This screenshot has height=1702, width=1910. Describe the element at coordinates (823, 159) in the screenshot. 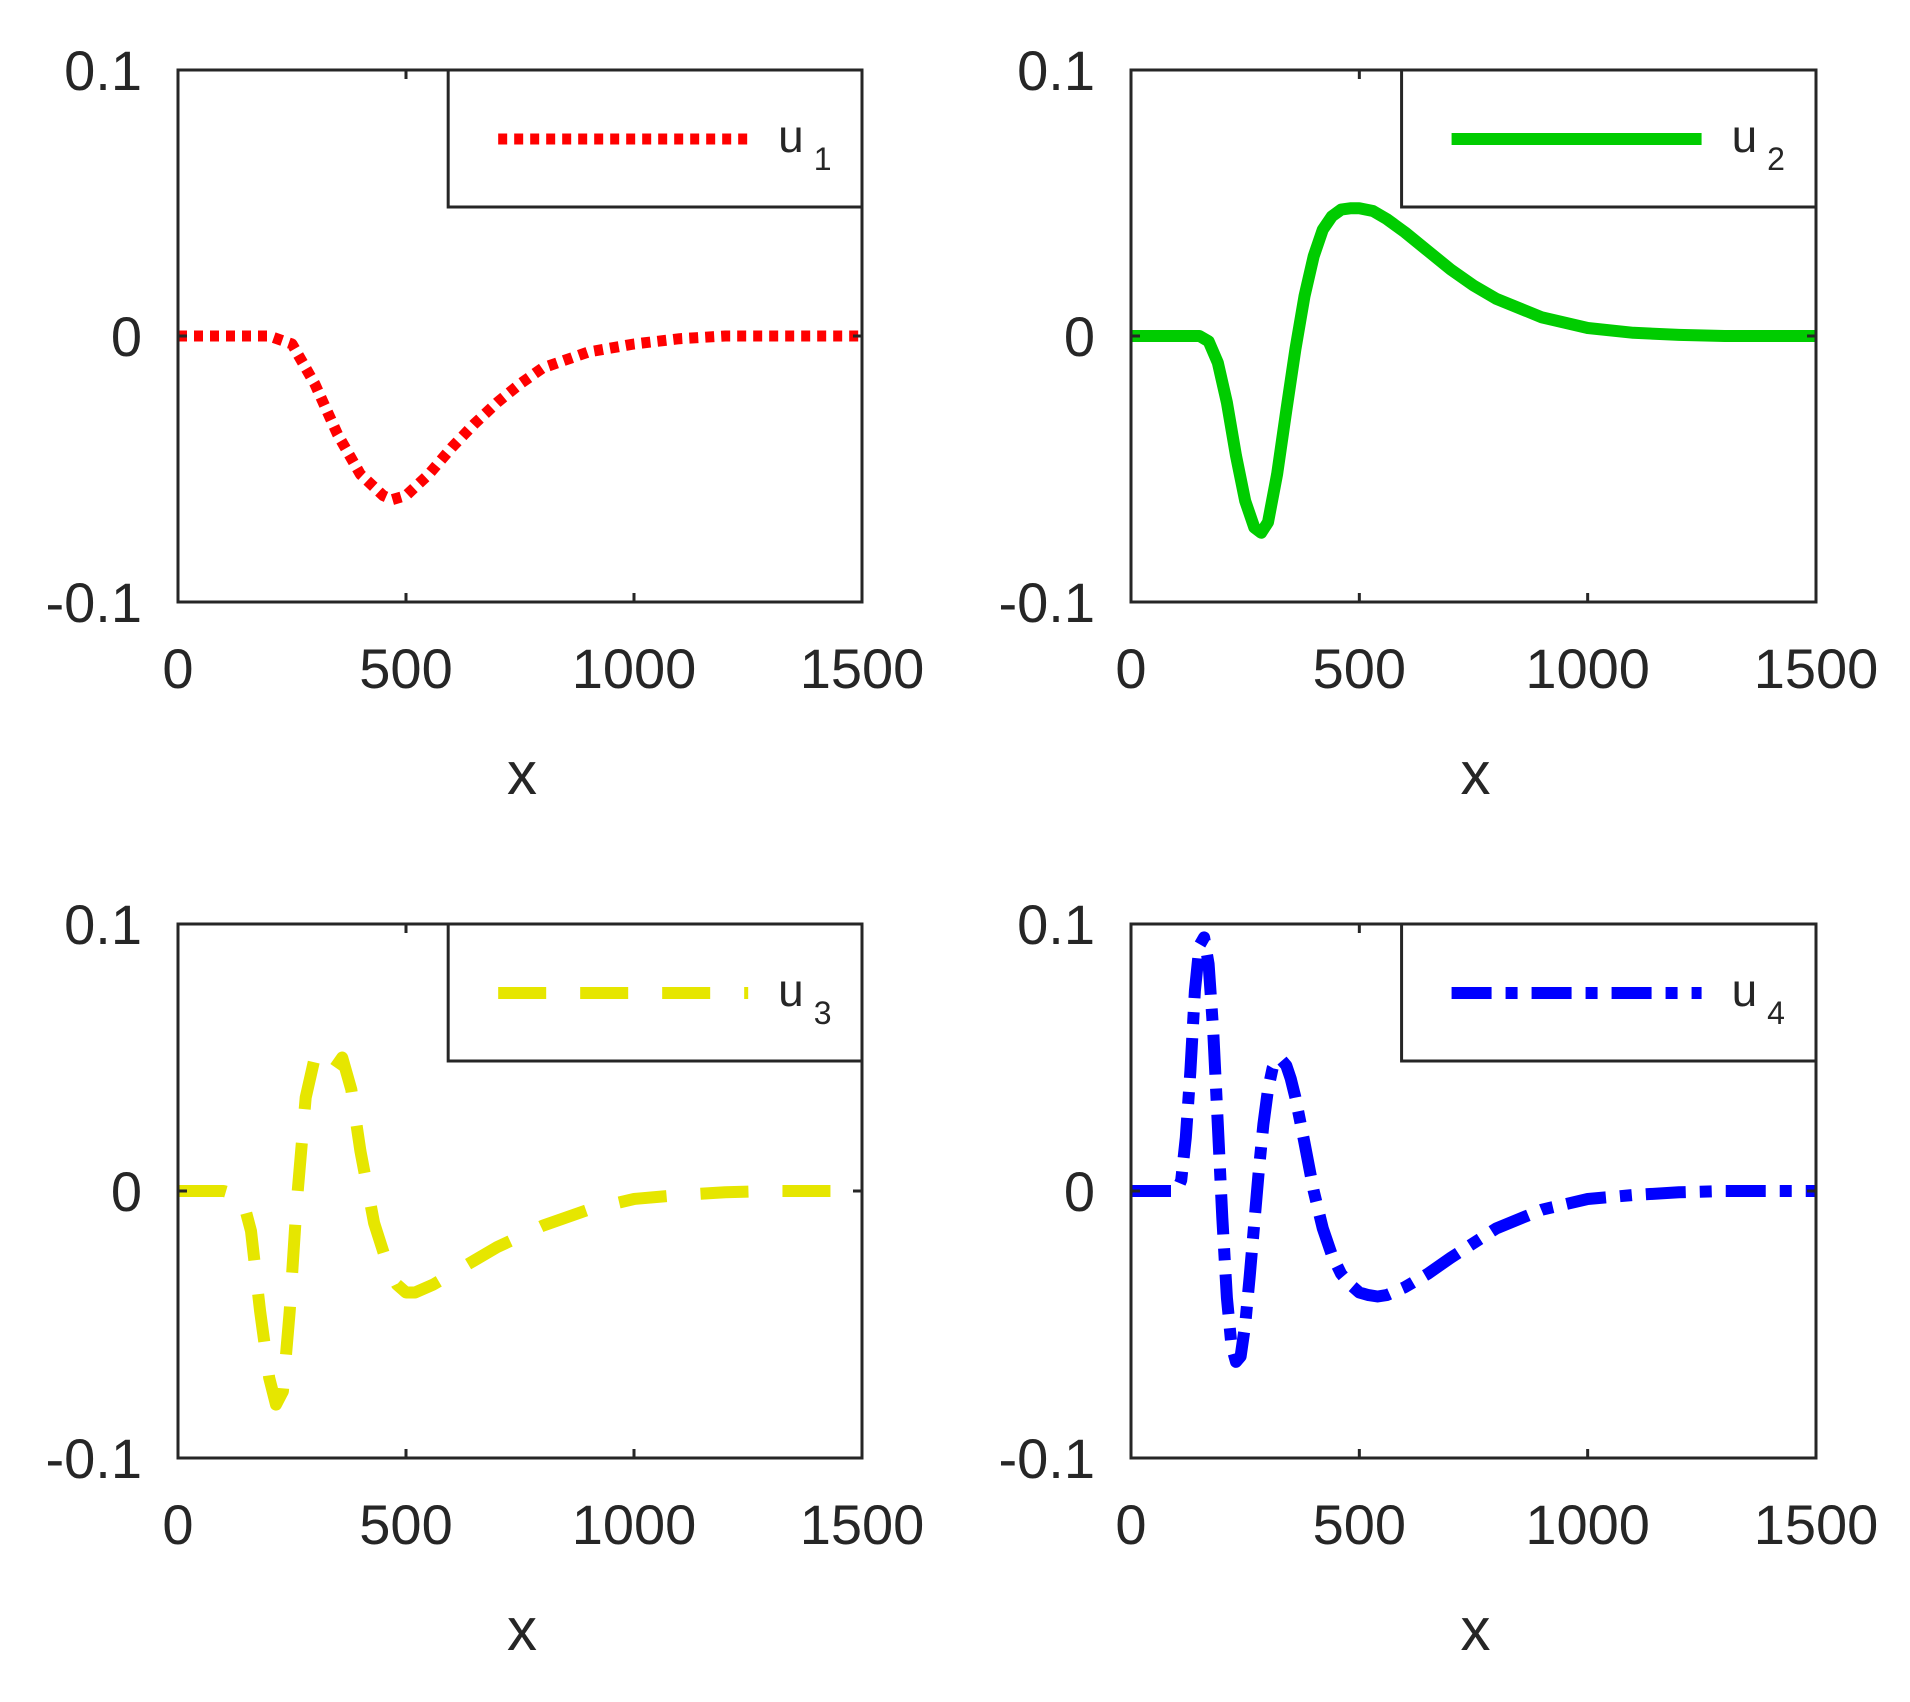

I see `legend-label-subscript: 1` at that location.